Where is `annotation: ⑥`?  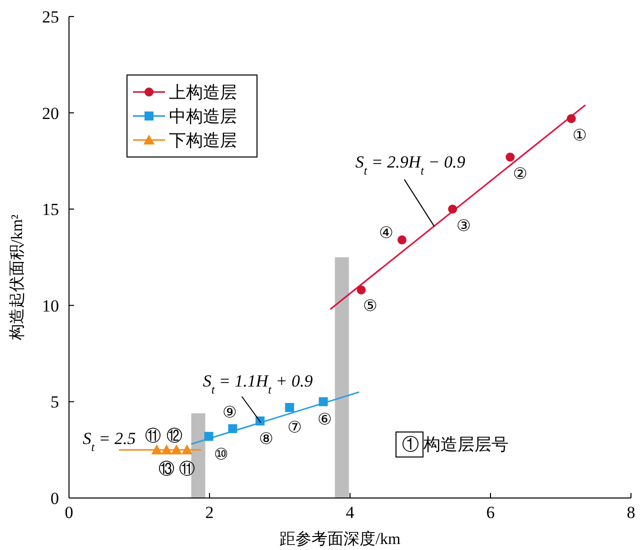 annotation: ⑥ is located at coordinates (324, 420).